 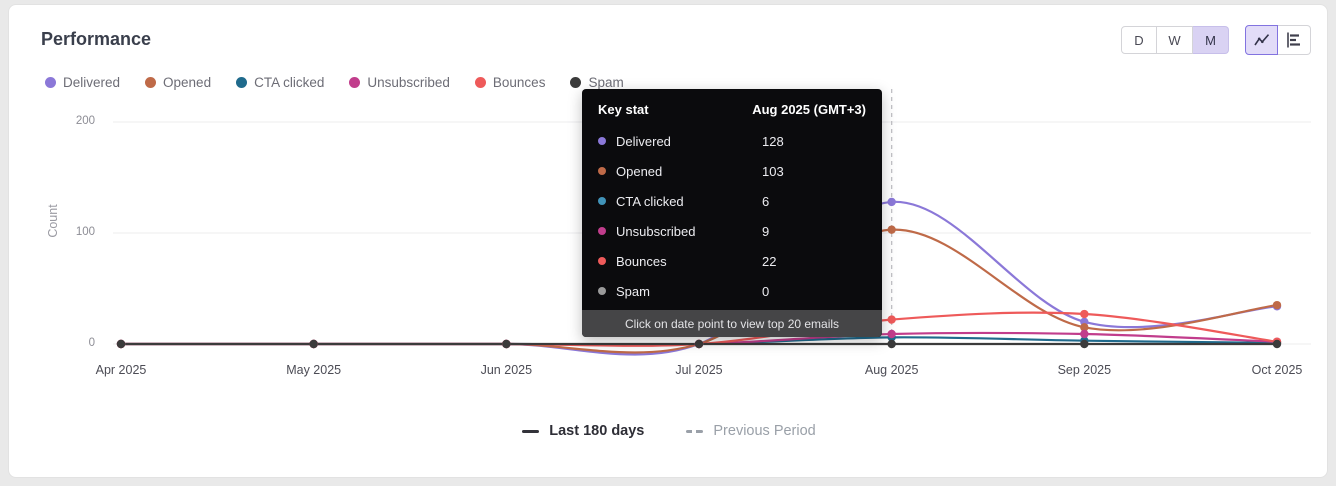 I want to click on legend-label: Bounces, so click(x=519, y=82).